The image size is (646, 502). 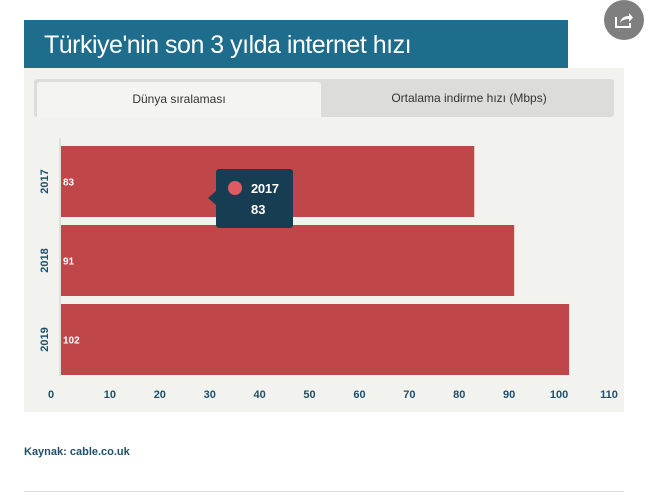 What do you see at coordinates (459, 395) in the screenshot?
I see `x-tick-label: 80` at bounding box center [459, 395].